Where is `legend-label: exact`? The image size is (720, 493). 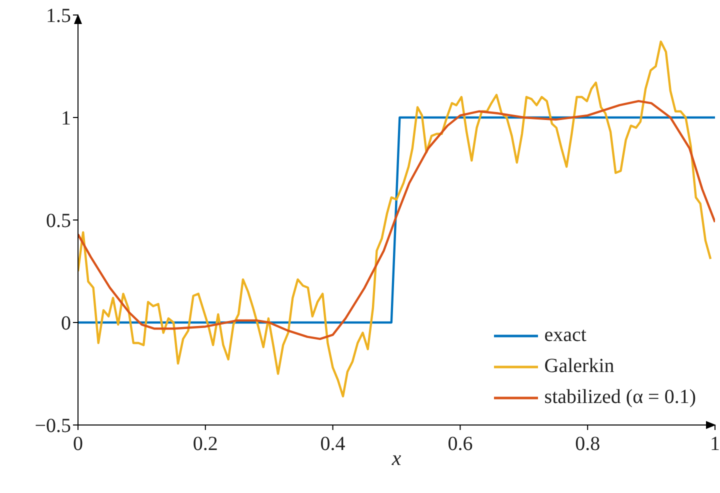 legend-label: exact is located at coordinates (565, 335).